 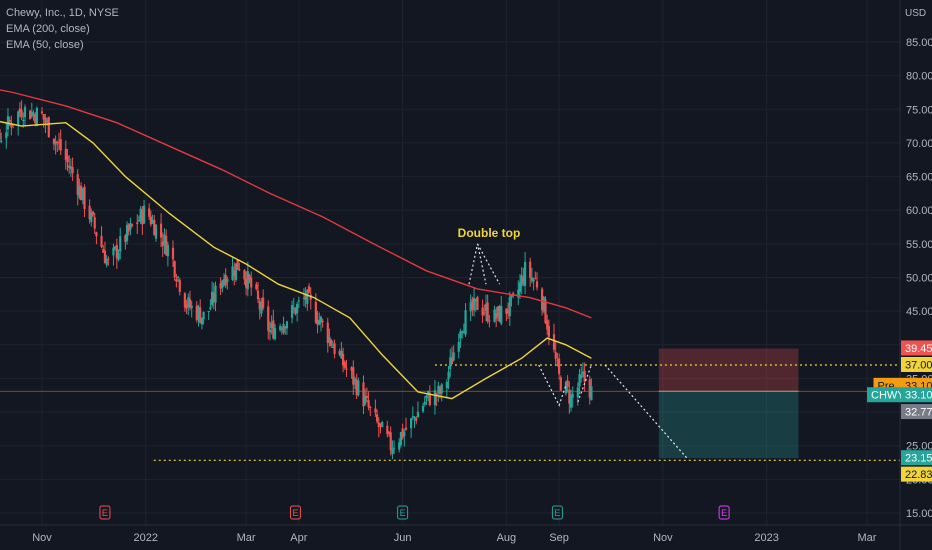 What do you see at coordinates (48, 29) in the screenshot?
I see `legend-ema200: EMA (200, close)` at bounding box center [48, 29].